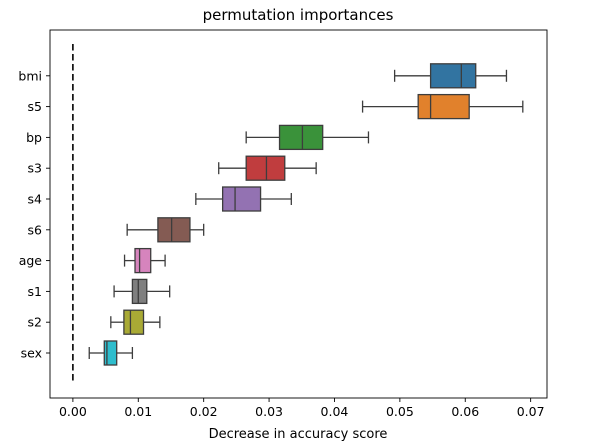 The image size is (592, 446). What do you see at coordinates (204, 411) in the screenshot?
I see `x-tick-label-2: 0.02` at bounding box center [204, 411].